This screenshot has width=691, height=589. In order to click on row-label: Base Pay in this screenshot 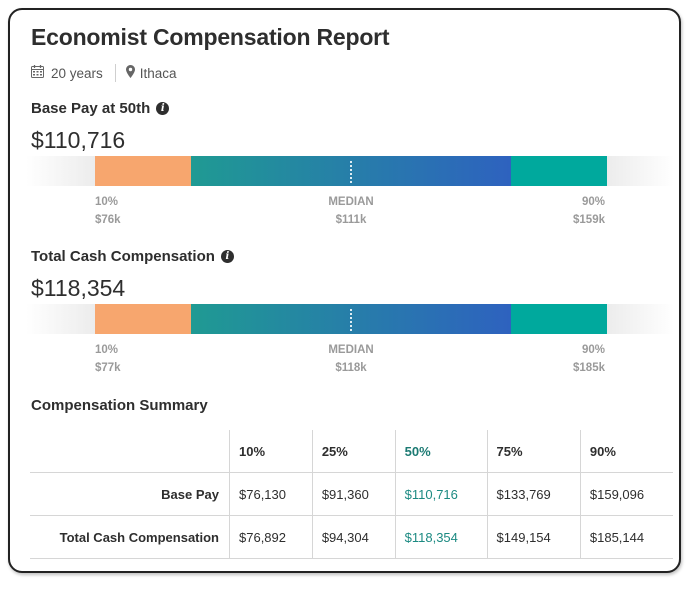, I will do `click(130, 494)`.